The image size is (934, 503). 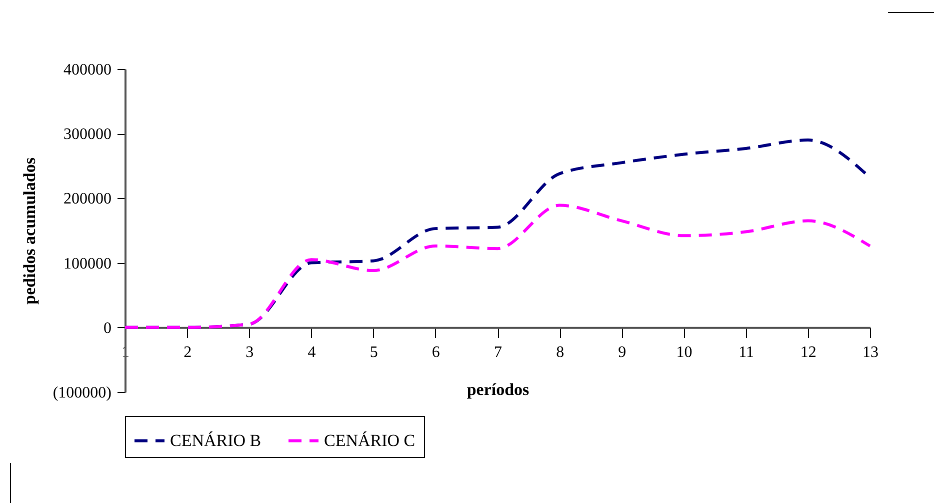 I want to click on y-tick-label: 100000, so click(x=88, y=263).